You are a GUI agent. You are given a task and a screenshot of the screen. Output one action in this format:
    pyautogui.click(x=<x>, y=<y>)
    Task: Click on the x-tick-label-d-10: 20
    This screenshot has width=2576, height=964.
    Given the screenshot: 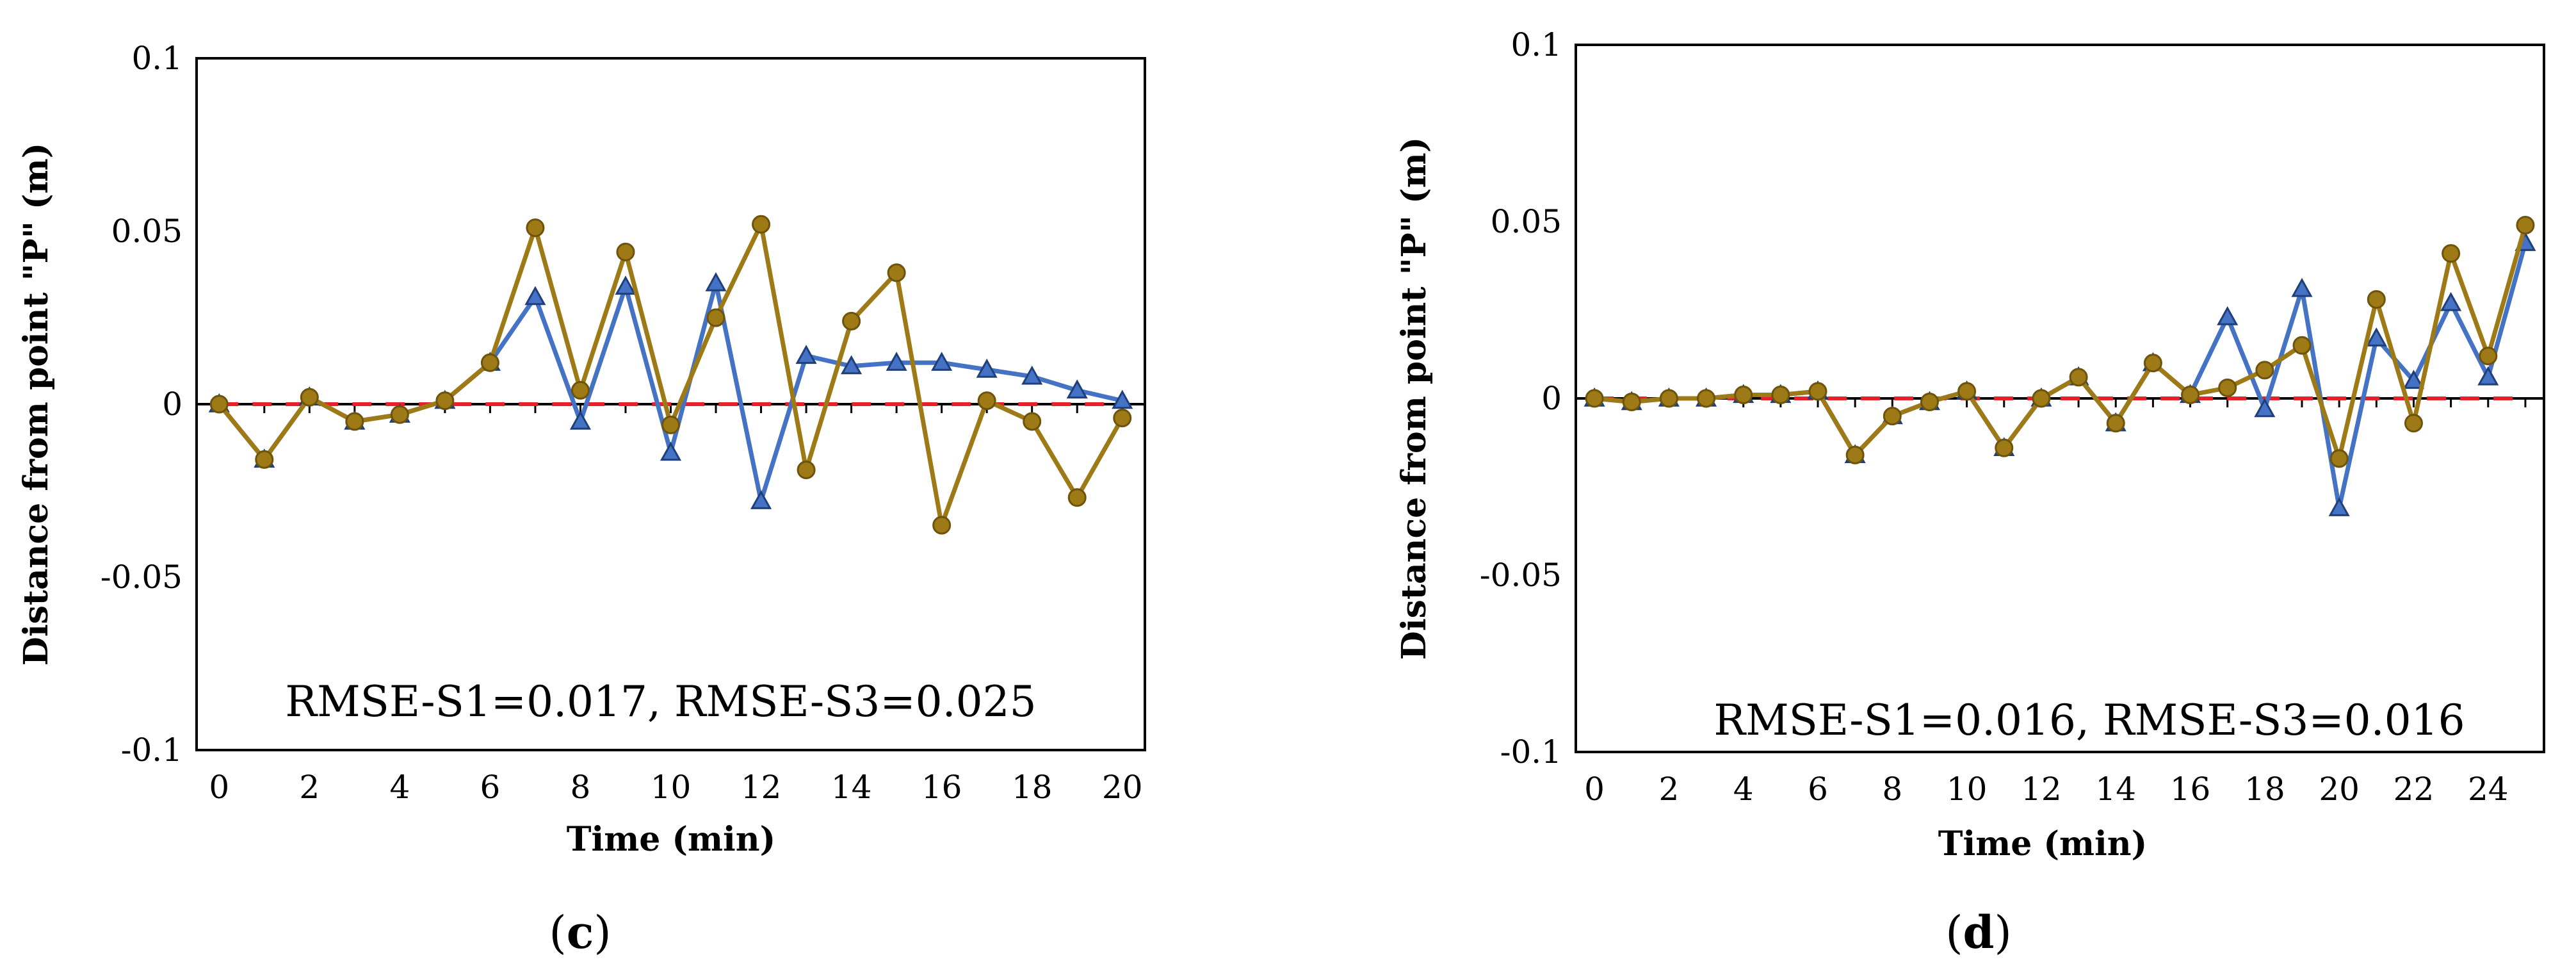 What is the action you would take?
    pyautogui.click(x=2339, y=790)
    